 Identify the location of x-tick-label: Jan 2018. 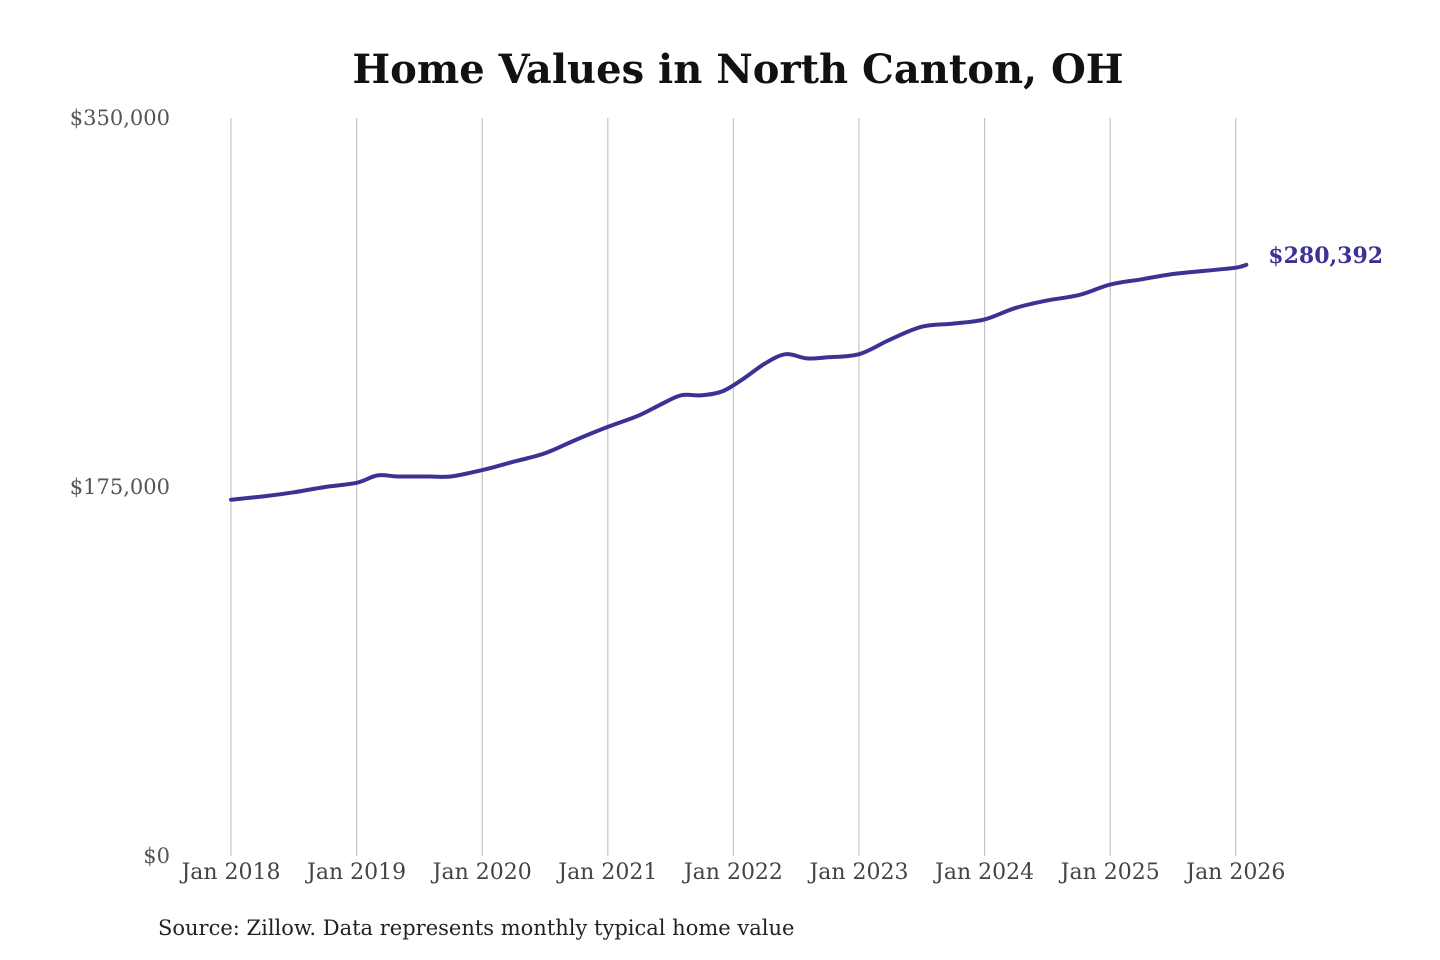
(229, 872).